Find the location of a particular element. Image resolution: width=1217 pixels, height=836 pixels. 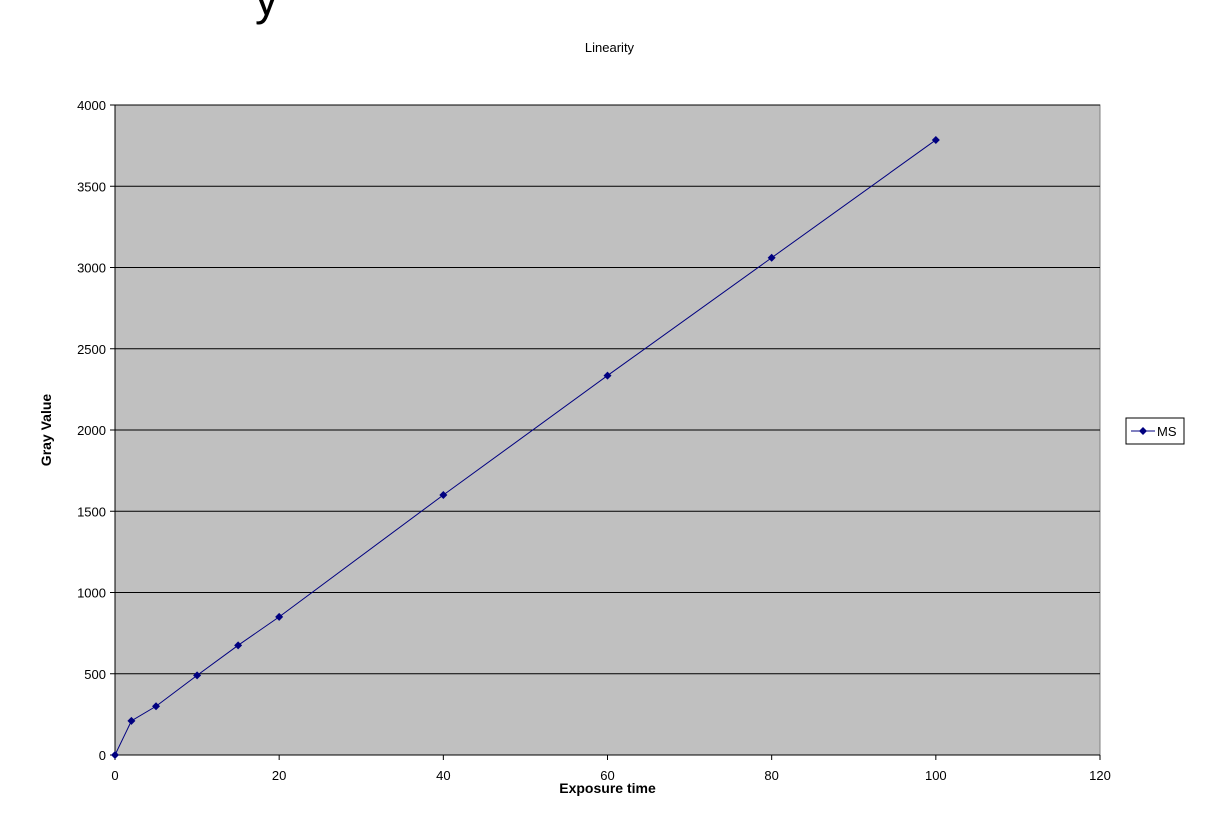

x-axis-label: Exposure time is located at coordinates (607, 788).